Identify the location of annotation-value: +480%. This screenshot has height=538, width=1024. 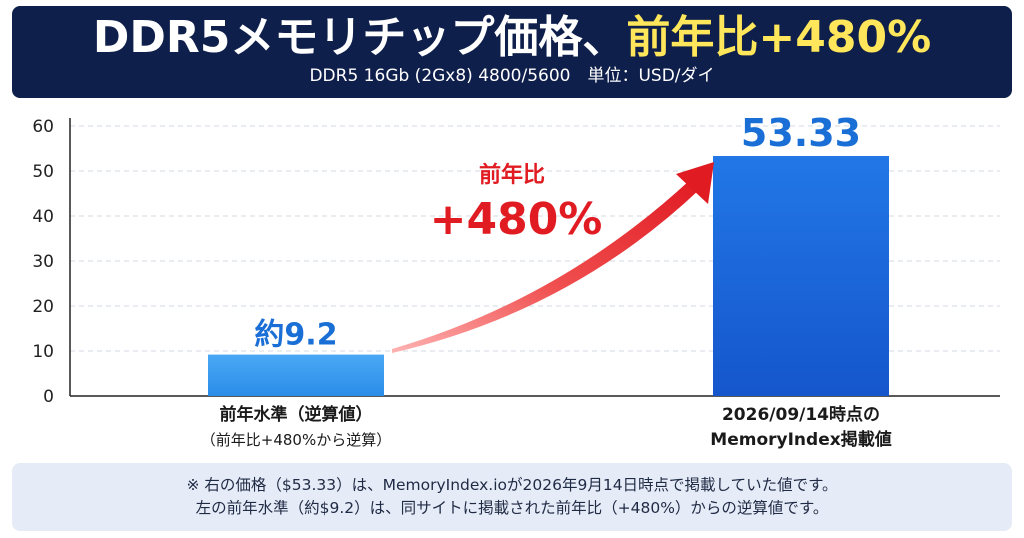
(516, 219).